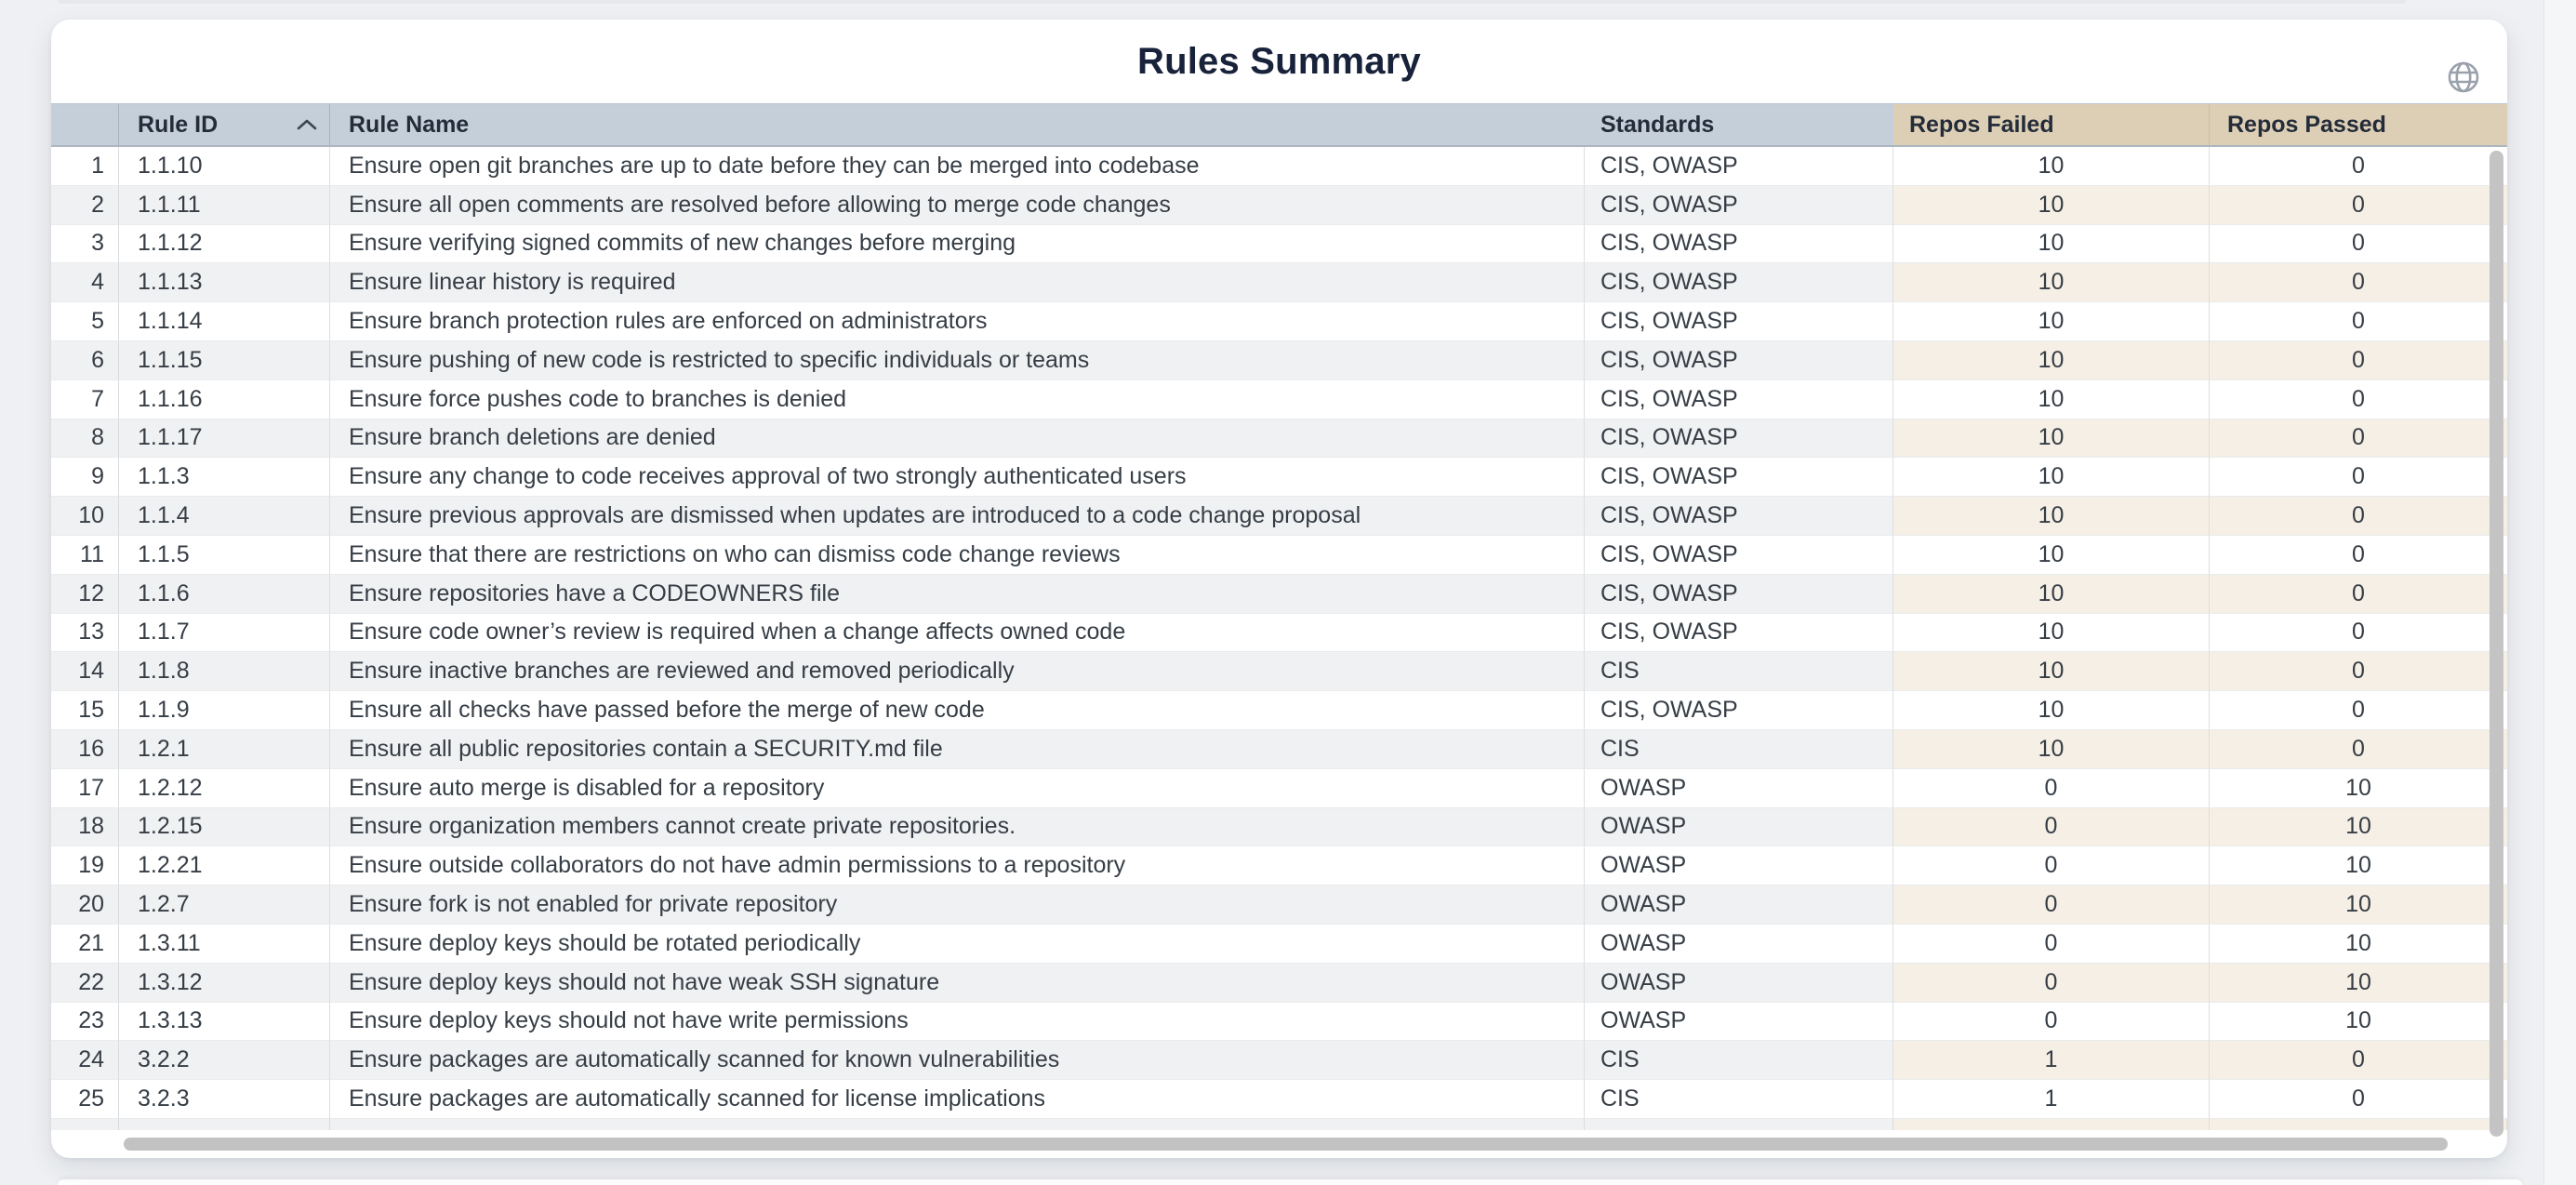  What do you see at coordinates (85, 244) in the screenshot?
I see `cell-row-number: 3` at bounding box center [85, 244].